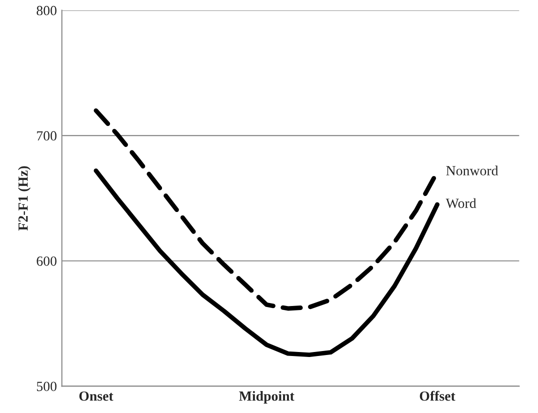  I want to click on x-tick-label: Midpoint, so click(266, 397).